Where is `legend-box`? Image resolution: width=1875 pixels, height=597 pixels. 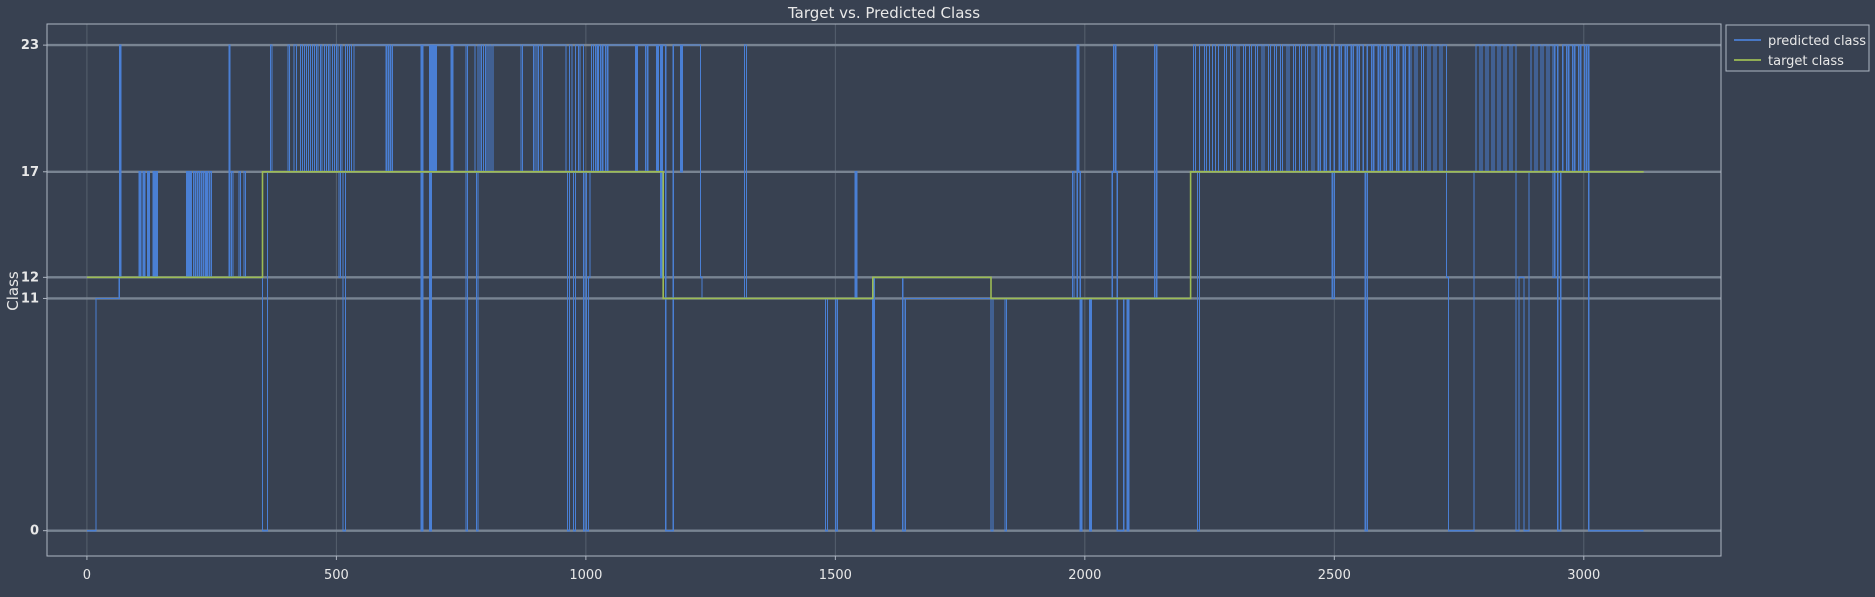 legend-box is located at coordinates (1797, 48).